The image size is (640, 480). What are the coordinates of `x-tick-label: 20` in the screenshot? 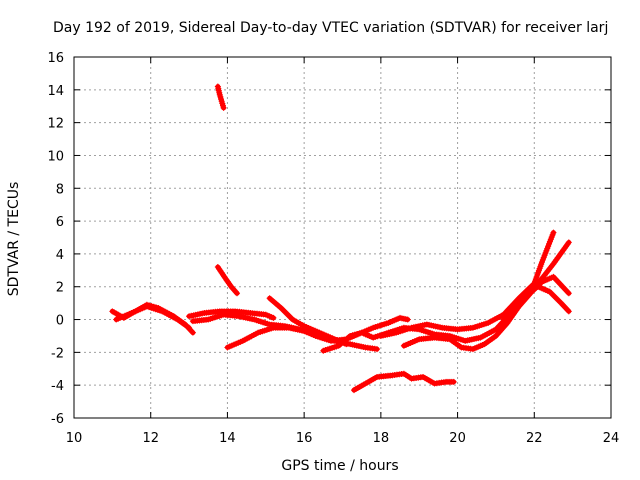 It's located at (457, 438).